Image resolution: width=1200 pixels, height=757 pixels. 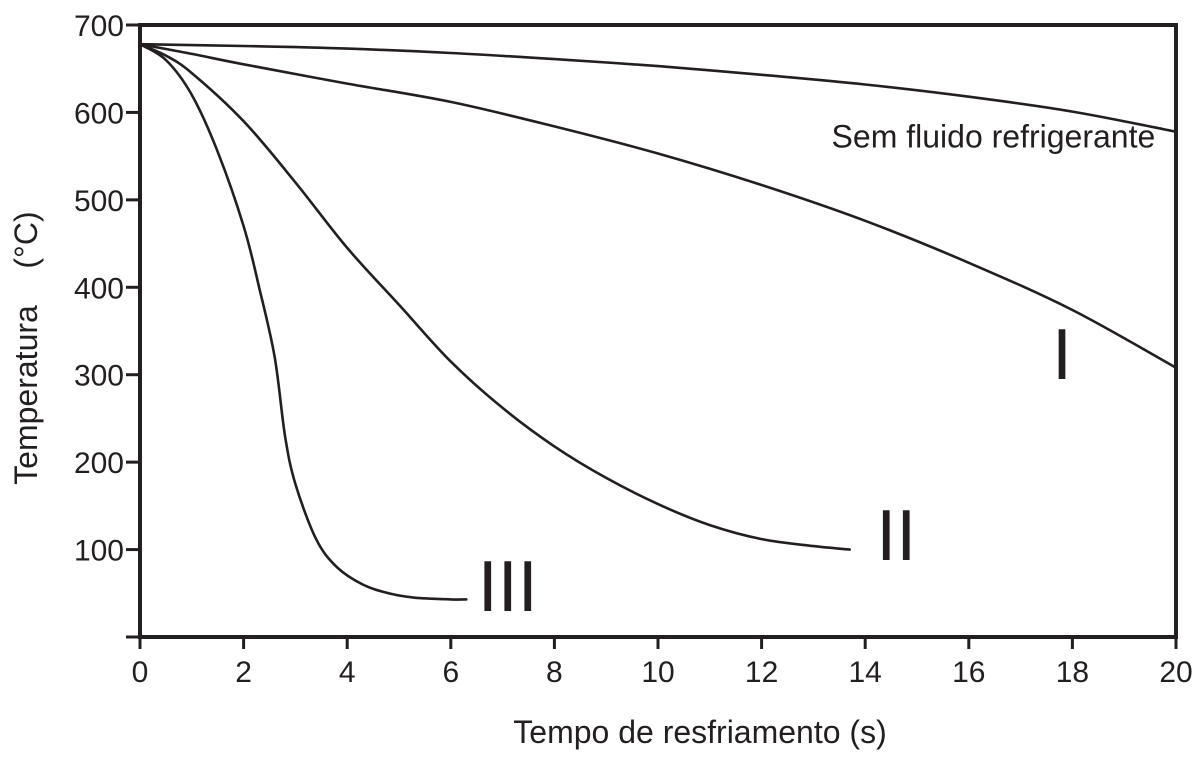 What do you see at coordinates (243, 672) in the screenshot?
I see `x-tick-label: 2` at bounding box center [243, 672].